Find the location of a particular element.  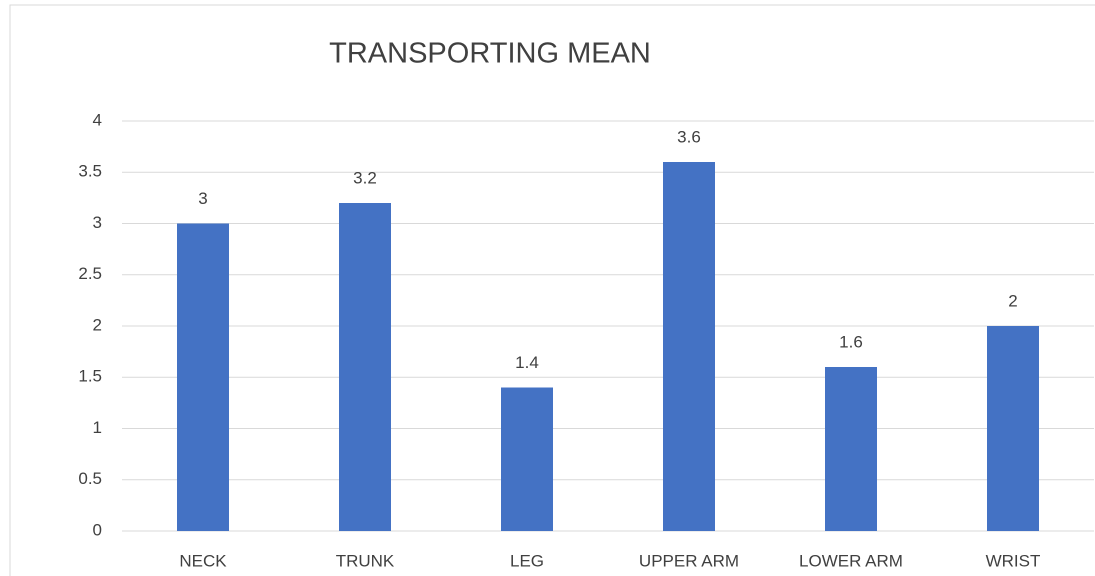

y-tick-label: 1 is located at coordinates (97, 427).